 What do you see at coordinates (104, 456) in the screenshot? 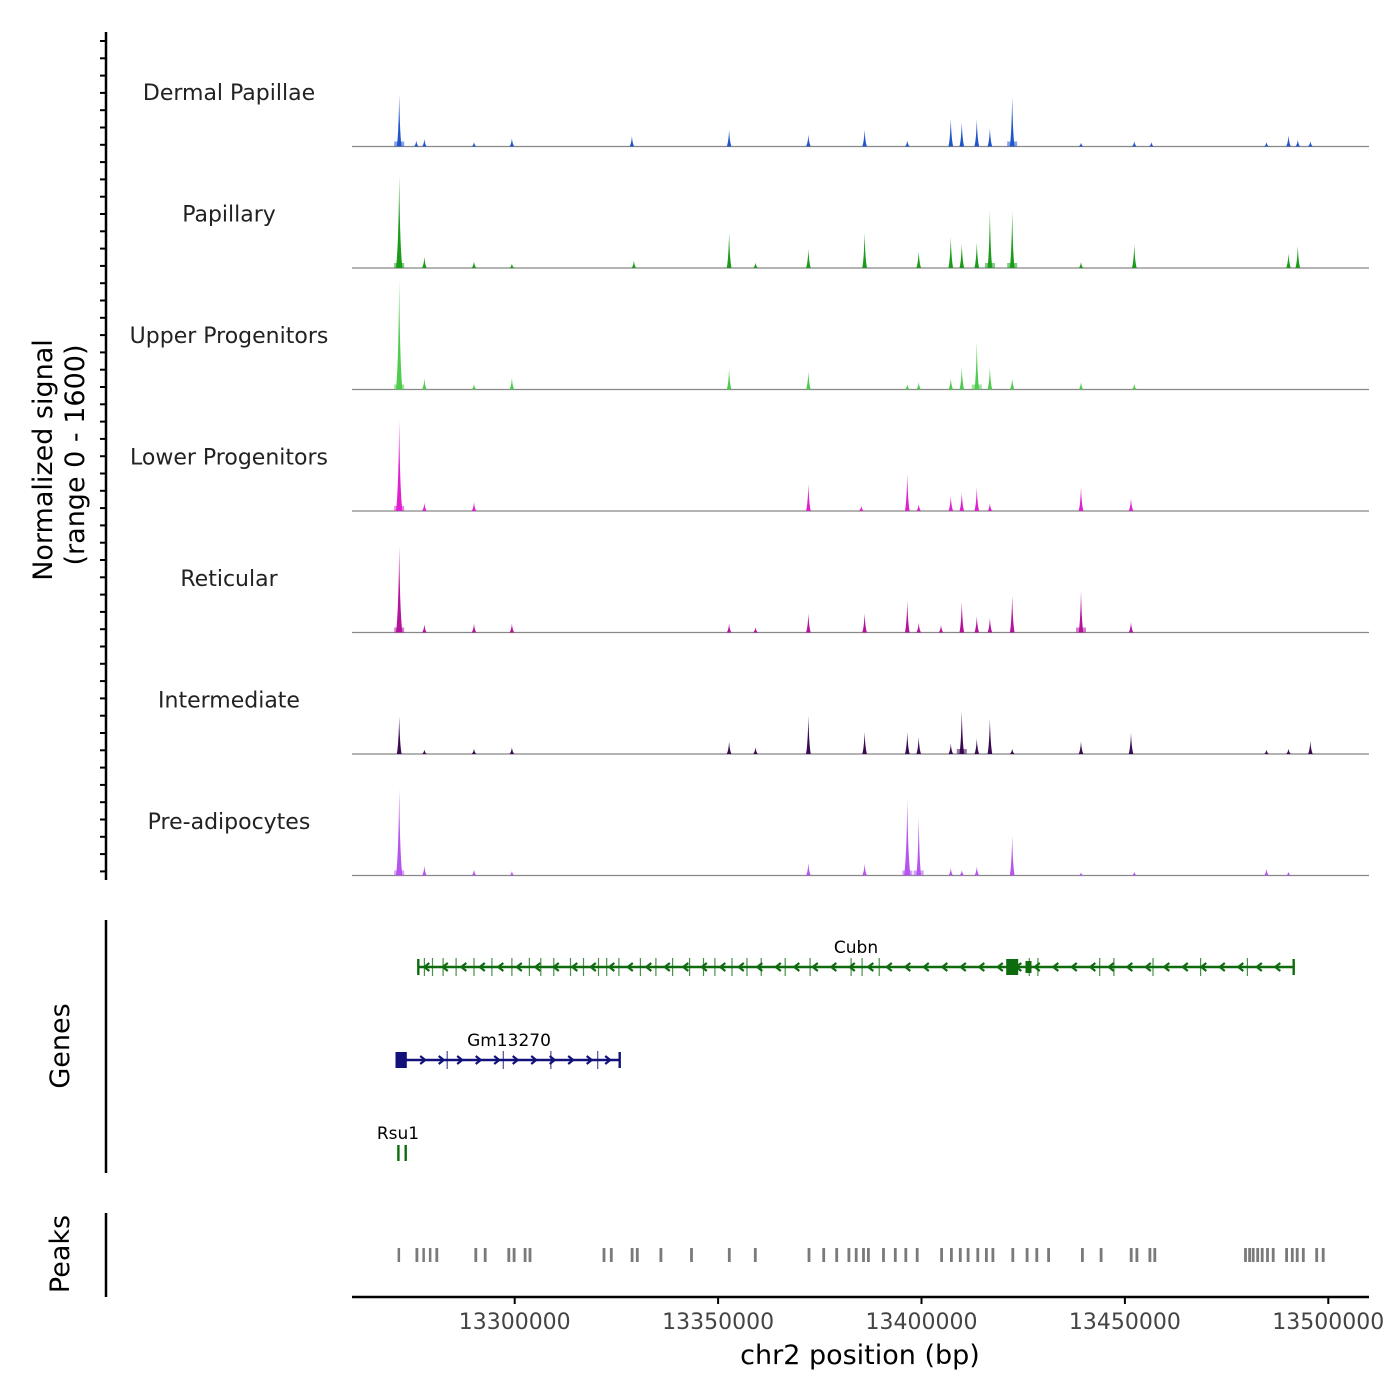
I see `signal-y-axis` at bounding box center [104, 456].